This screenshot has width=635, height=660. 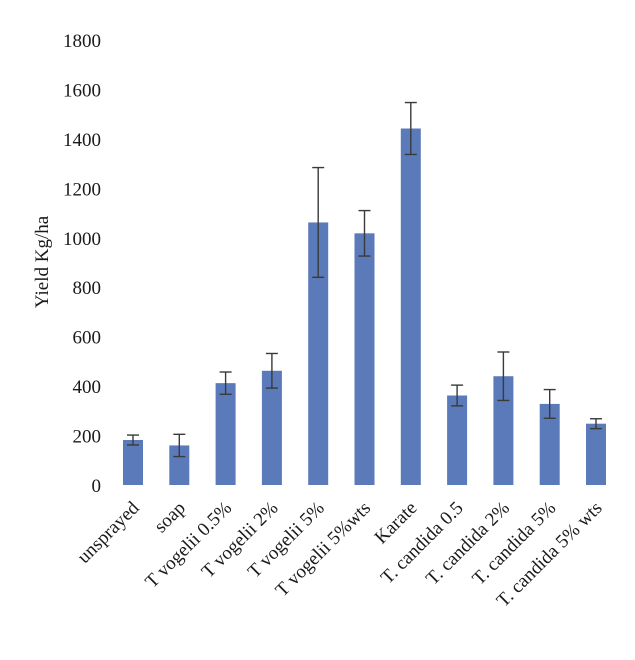 I want to click on y-tick-label: 1000, so click(x=82, y=239).